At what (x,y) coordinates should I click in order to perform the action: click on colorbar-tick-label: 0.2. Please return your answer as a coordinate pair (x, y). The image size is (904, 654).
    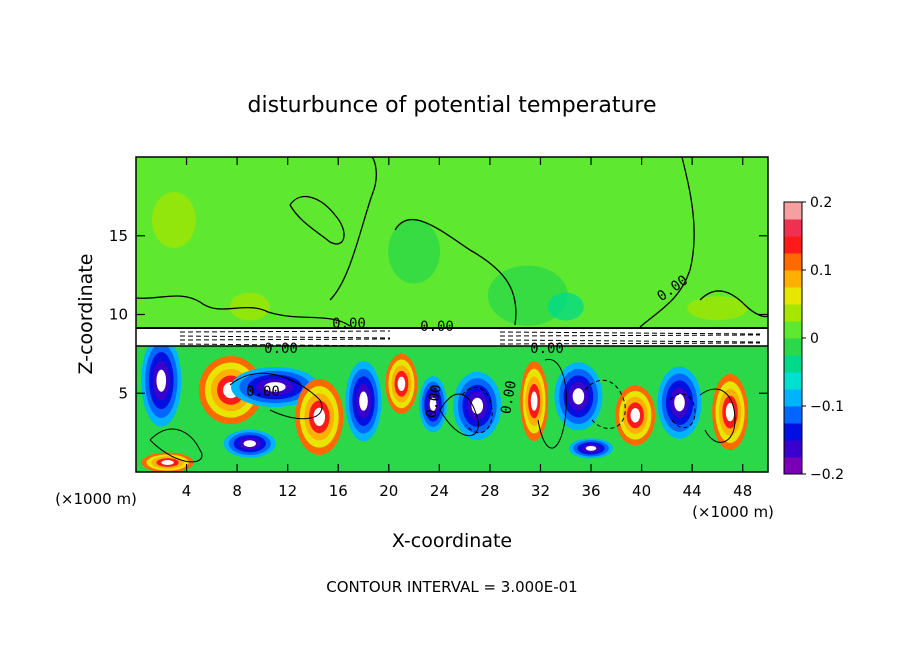
    Looking at the image, I should click on (821, 203).